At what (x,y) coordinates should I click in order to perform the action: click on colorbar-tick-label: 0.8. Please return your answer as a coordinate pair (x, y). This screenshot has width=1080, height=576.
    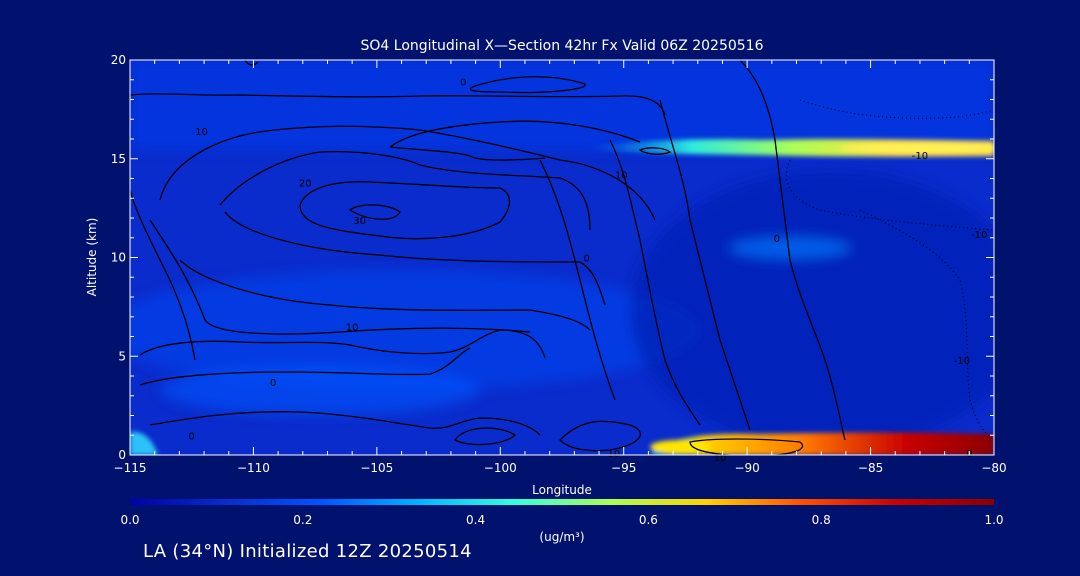
    Looking at the image, I should click on (821, 520).